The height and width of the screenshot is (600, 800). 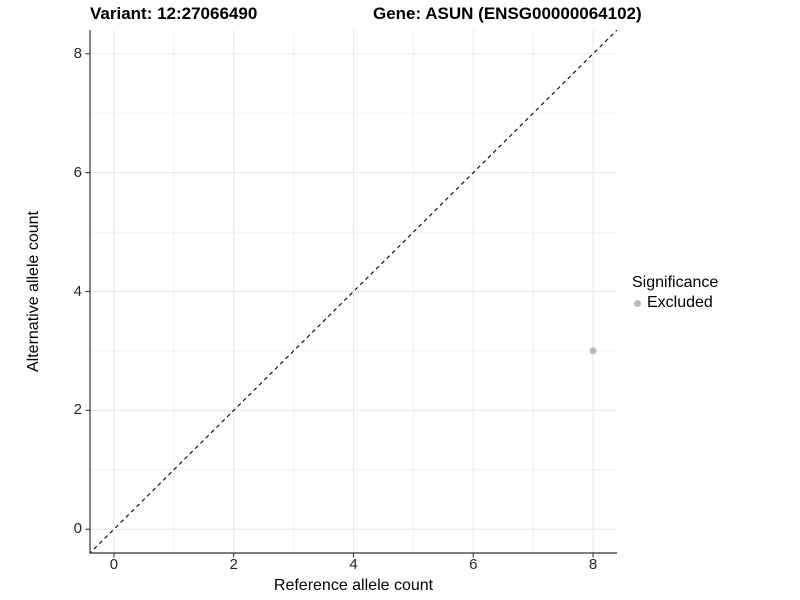 I want to click on legend-item-label: Excluded, so click(x=680, y=302).